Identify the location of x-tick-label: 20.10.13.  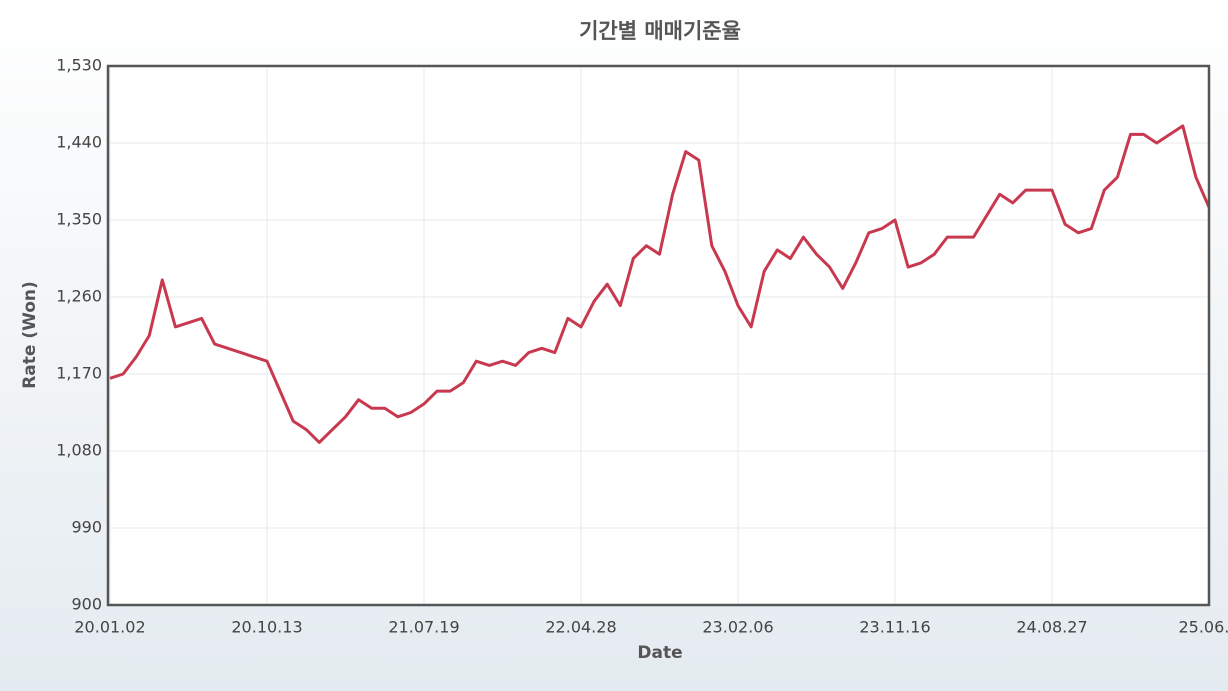
(266, 627).